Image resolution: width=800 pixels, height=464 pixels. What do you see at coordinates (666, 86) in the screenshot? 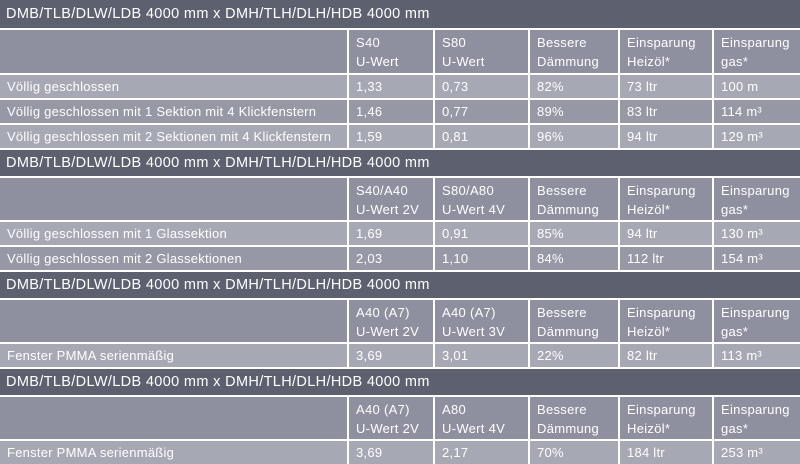
I see `value-cell: 73 ltr` at bounding box center [666, 86].